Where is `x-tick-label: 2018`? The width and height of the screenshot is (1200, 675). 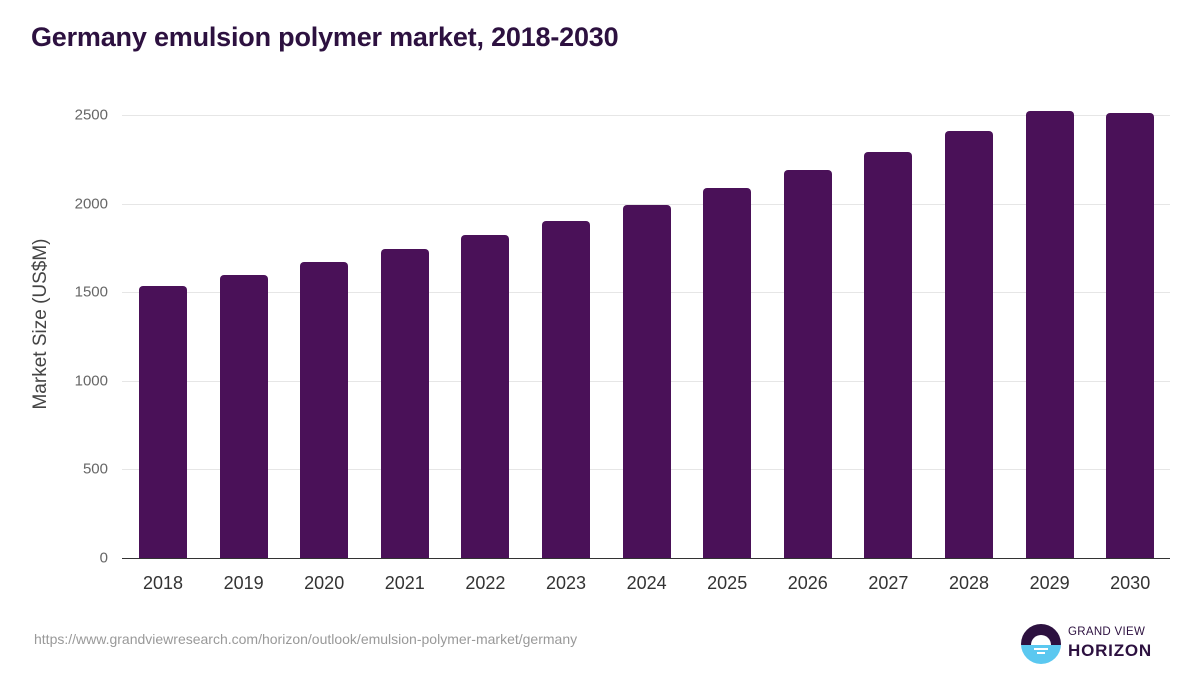 x-tick-label: 2018 is located at coordinates (163, 583).